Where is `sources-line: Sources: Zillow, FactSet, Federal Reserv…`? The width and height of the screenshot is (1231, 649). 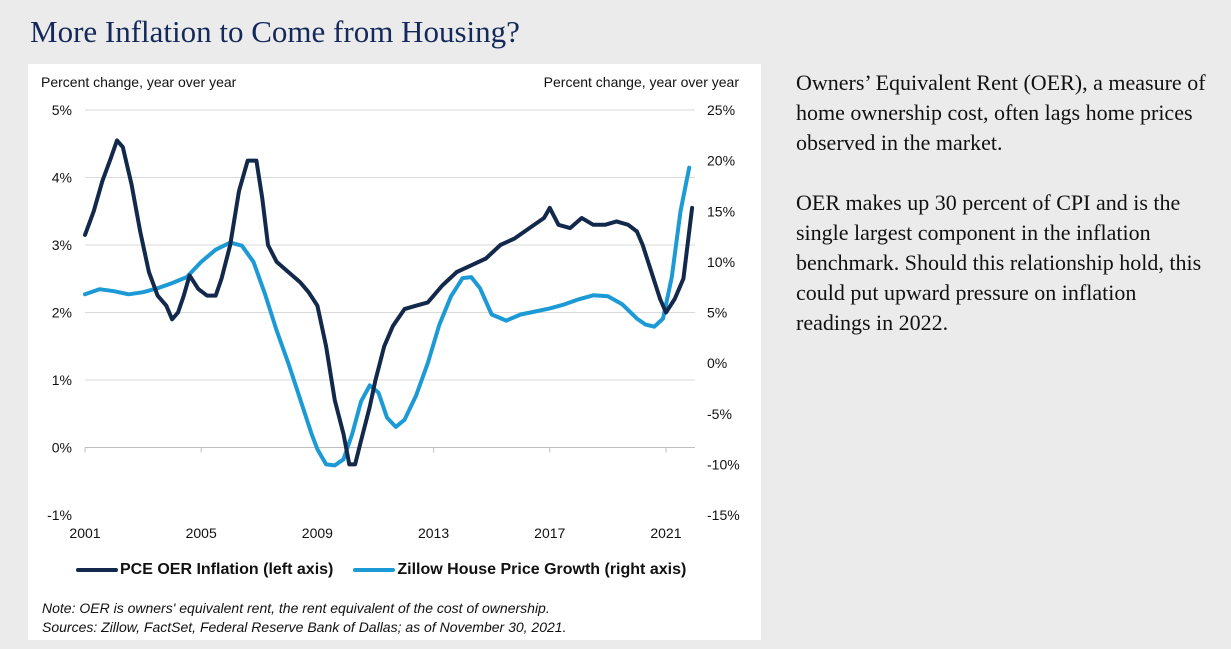 sources-line: Sources: Zillow, FactSet, Federal Reserv… is located at coordinates (304, 627).